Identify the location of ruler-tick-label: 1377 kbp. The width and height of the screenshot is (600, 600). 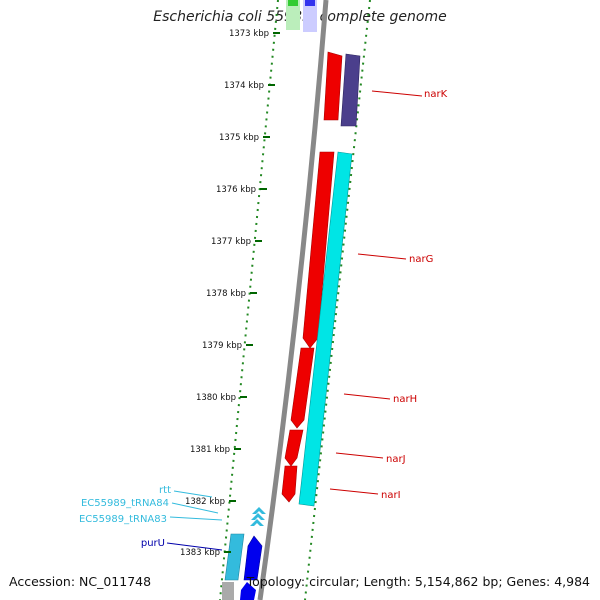
(231, 242).